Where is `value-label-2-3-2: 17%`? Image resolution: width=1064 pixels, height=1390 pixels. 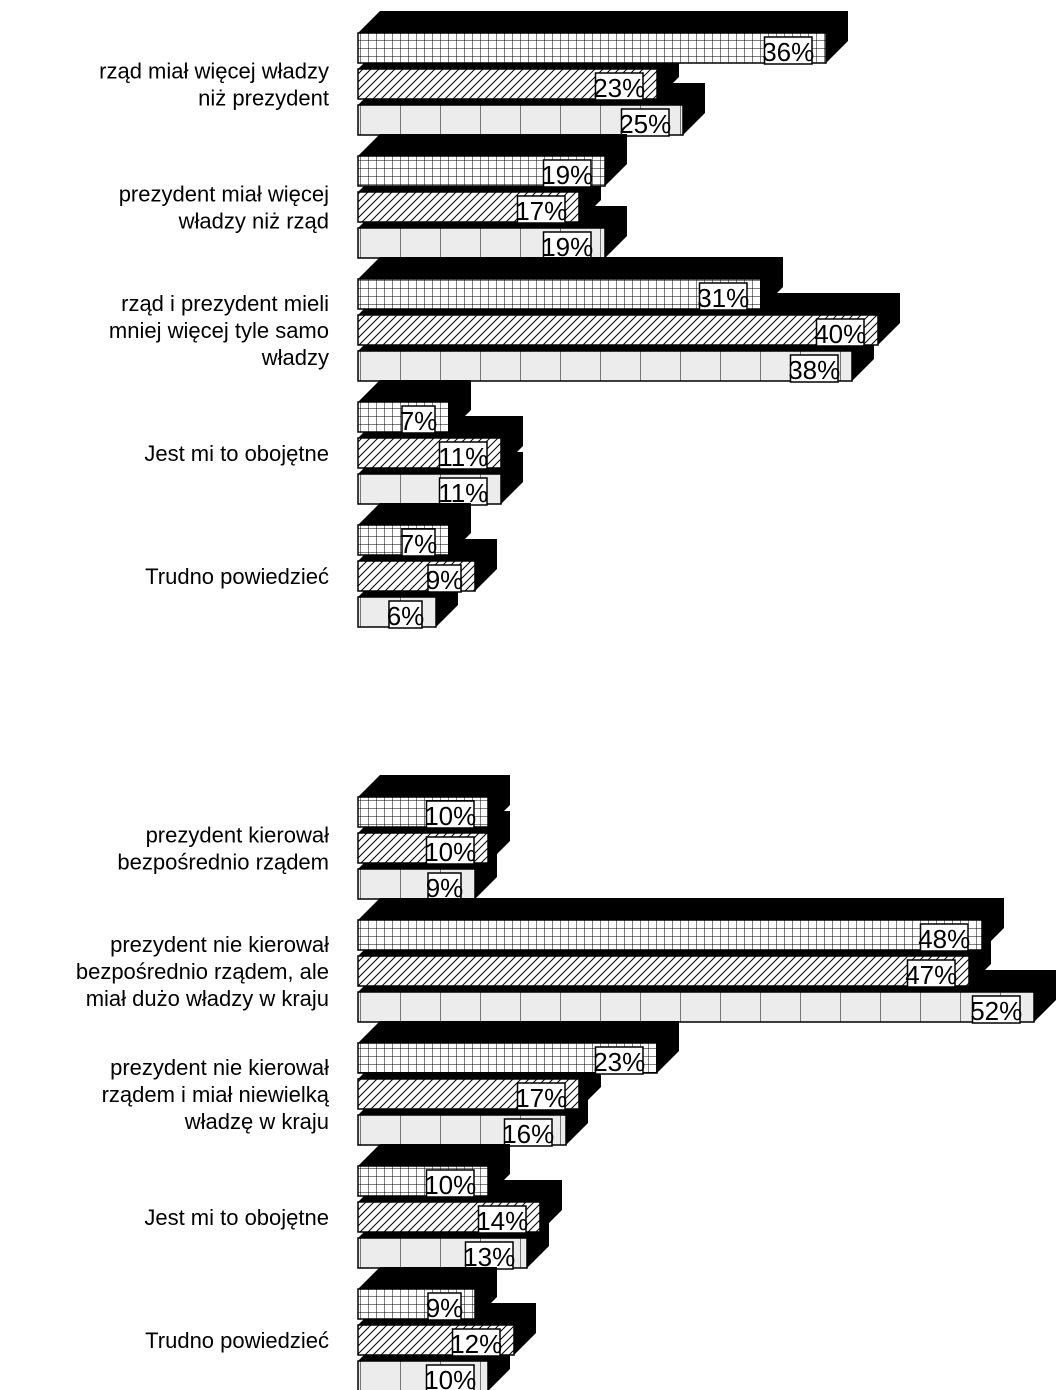 value-label-2-3-2: 17% is located at coordinates (541, 1098).